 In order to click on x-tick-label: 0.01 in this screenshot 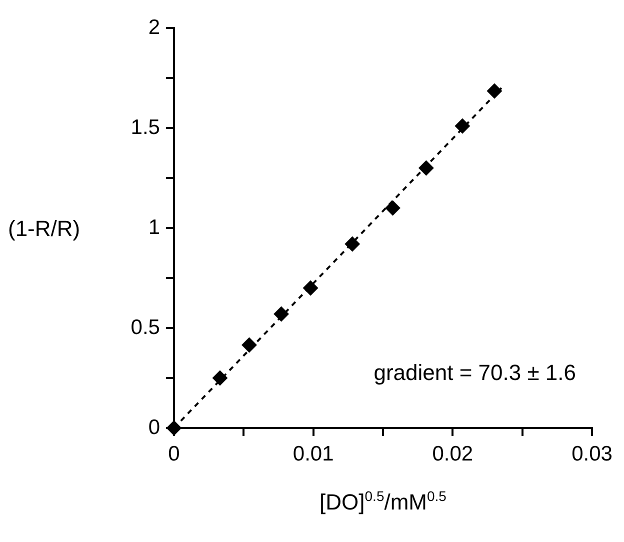, I will do `click(313, 454)`.